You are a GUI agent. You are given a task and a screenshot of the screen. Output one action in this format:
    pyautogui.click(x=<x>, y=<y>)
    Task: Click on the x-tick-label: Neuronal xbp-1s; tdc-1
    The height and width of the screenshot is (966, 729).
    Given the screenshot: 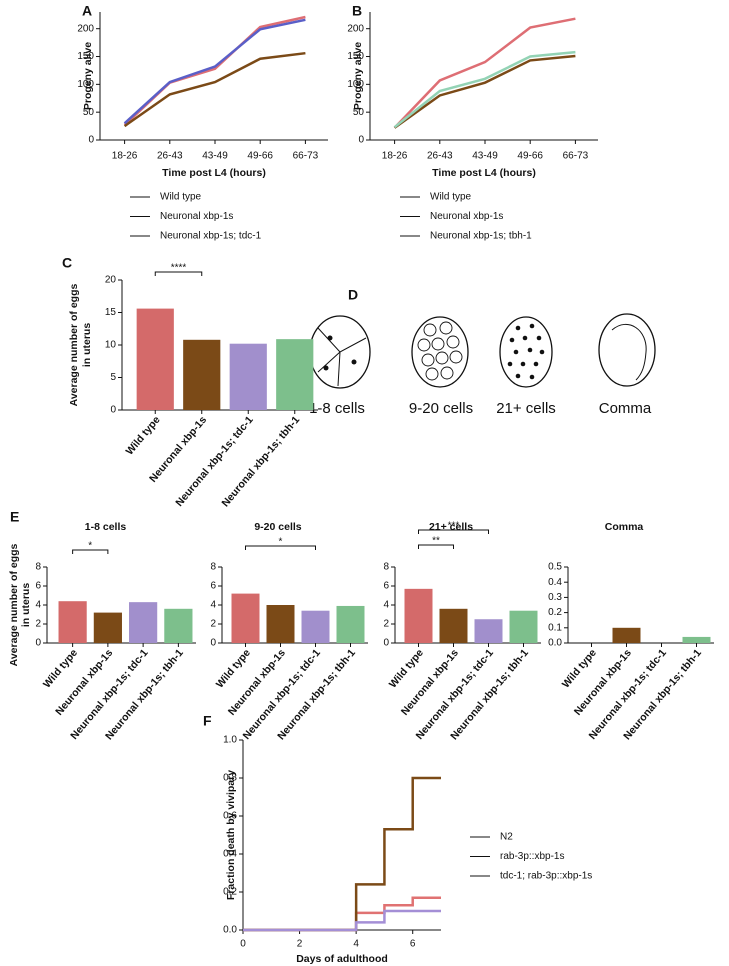 What is the action you would take?
    pyautogui.click(x=214, y=461)
    